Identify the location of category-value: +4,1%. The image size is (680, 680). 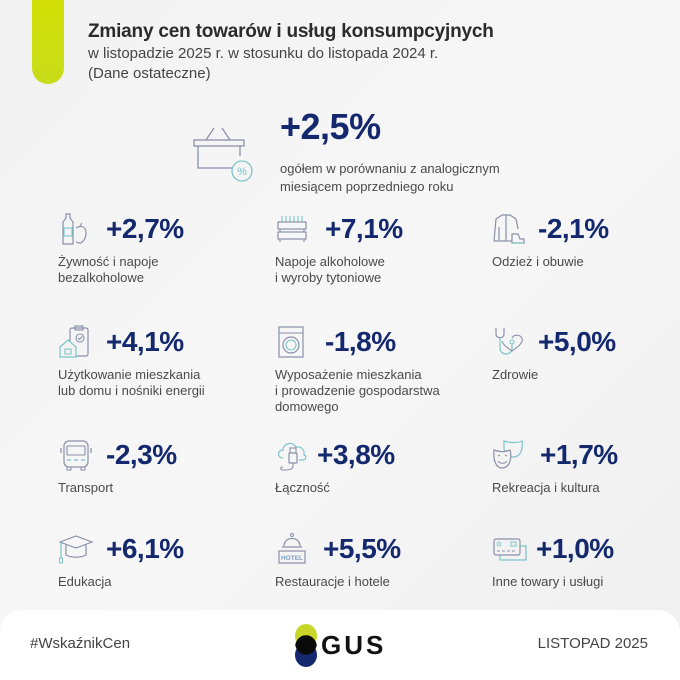
(145, 341).